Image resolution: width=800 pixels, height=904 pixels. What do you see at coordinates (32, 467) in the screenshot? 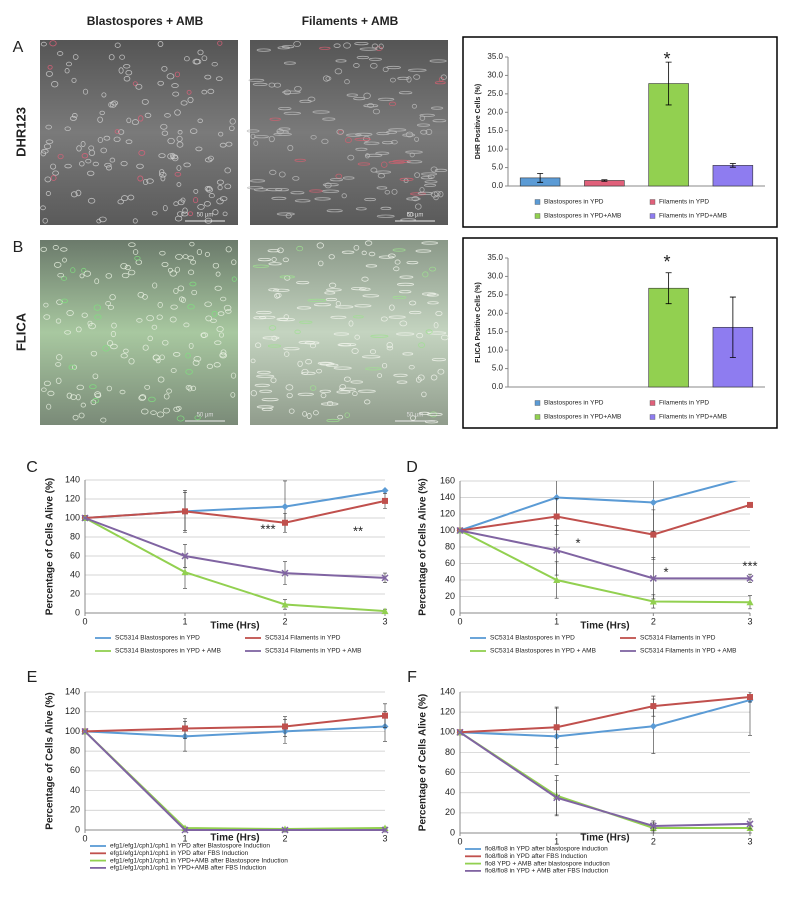
I see `panel-label: C` at bounding box center [32, 467].